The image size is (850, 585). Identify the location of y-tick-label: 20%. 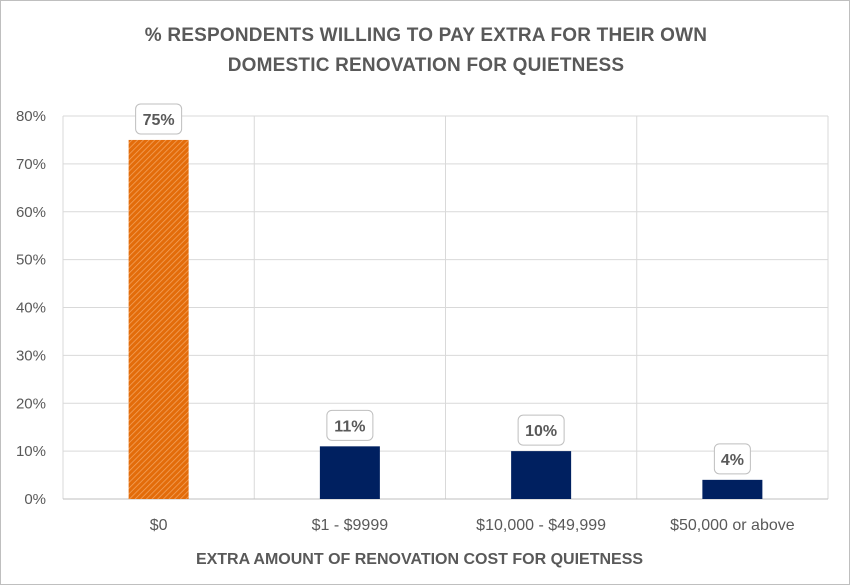
(31, 403).